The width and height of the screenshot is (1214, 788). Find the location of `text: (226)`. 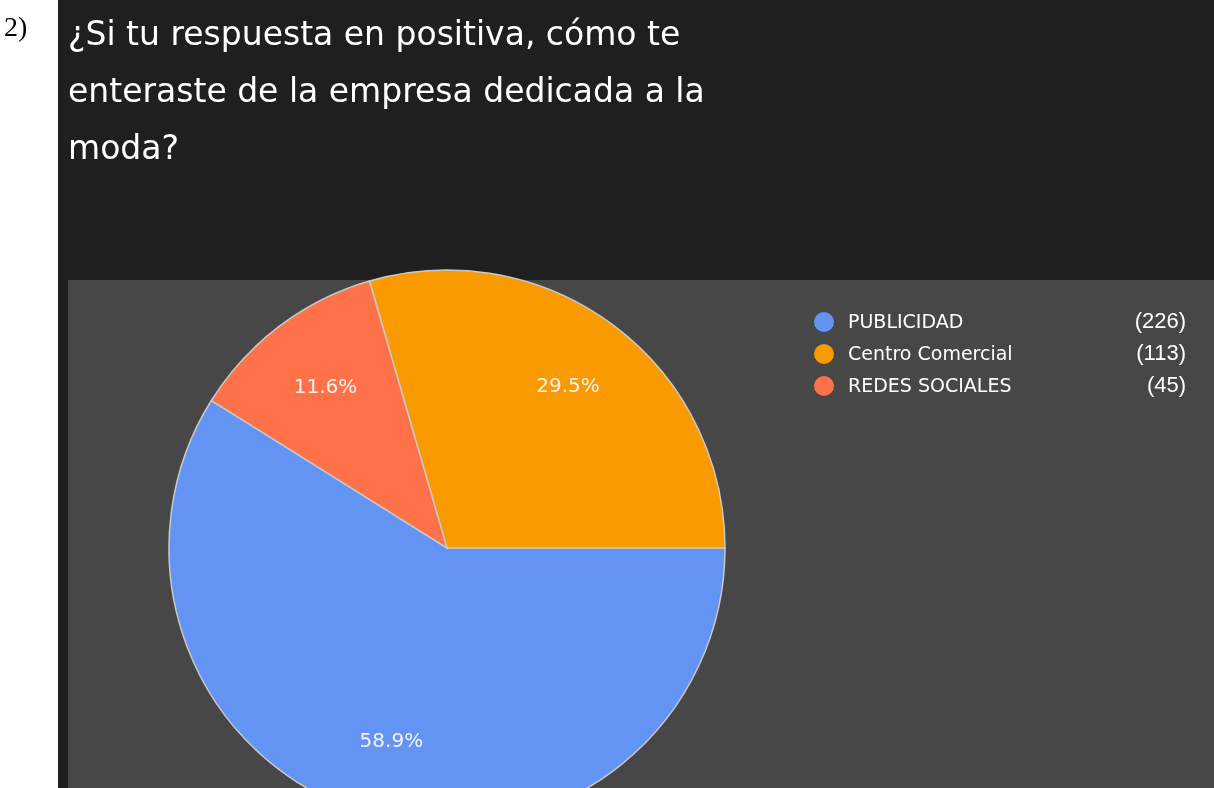

text: (226) is located at coordinates (1160, 320).